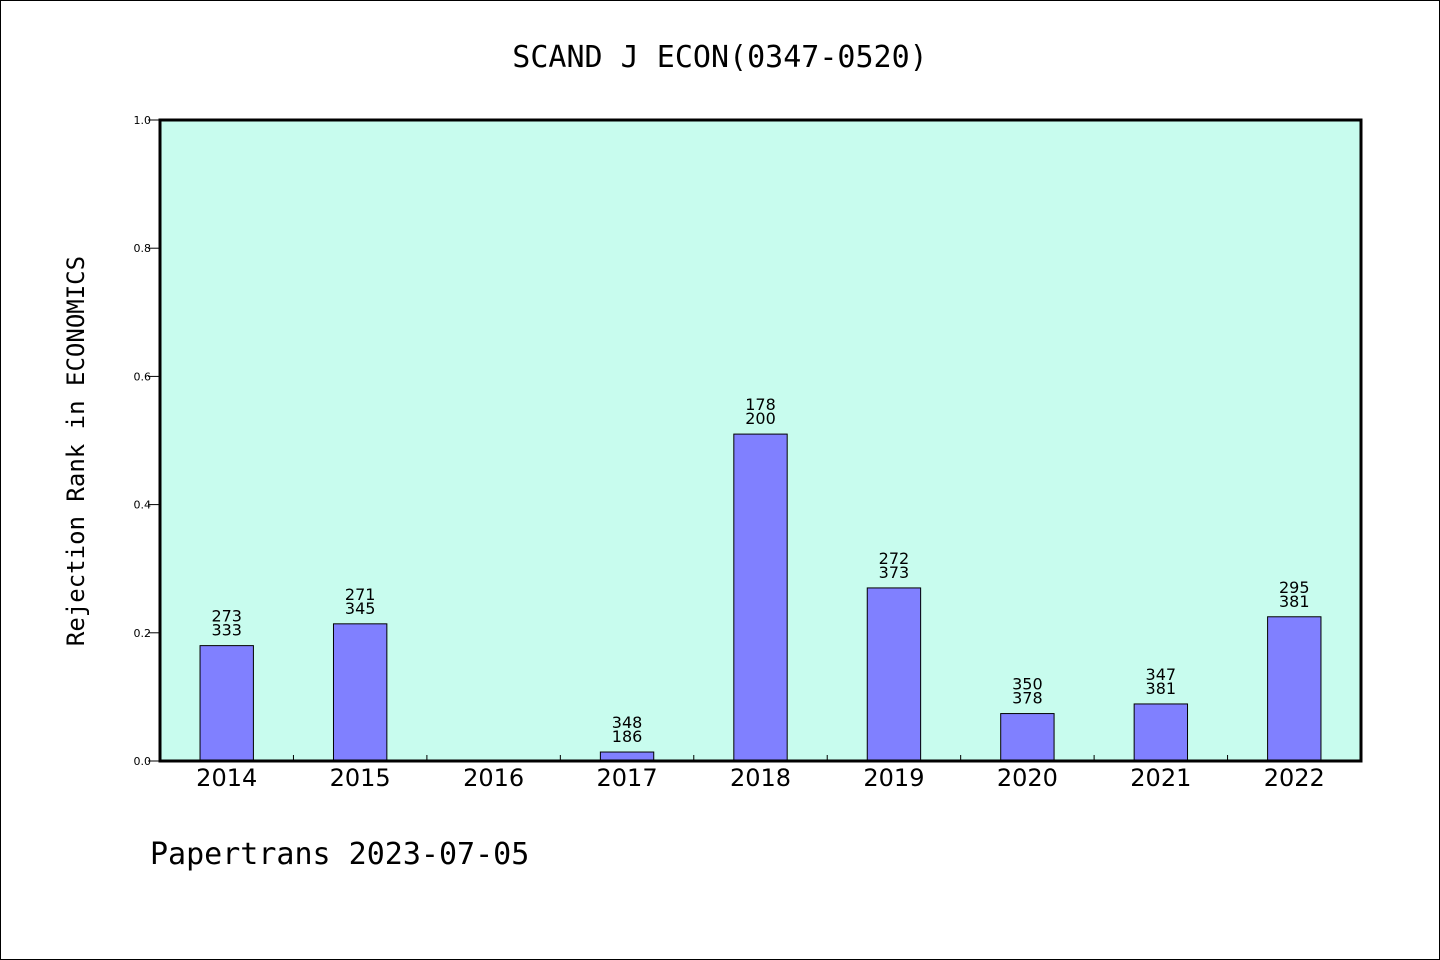 The width and height of the screenshot is (1440, 960). What do you see at coordinates (1161, 674) in the screenshot?
I see `bar-label-top: 347` at bounding box center [1161, 674].